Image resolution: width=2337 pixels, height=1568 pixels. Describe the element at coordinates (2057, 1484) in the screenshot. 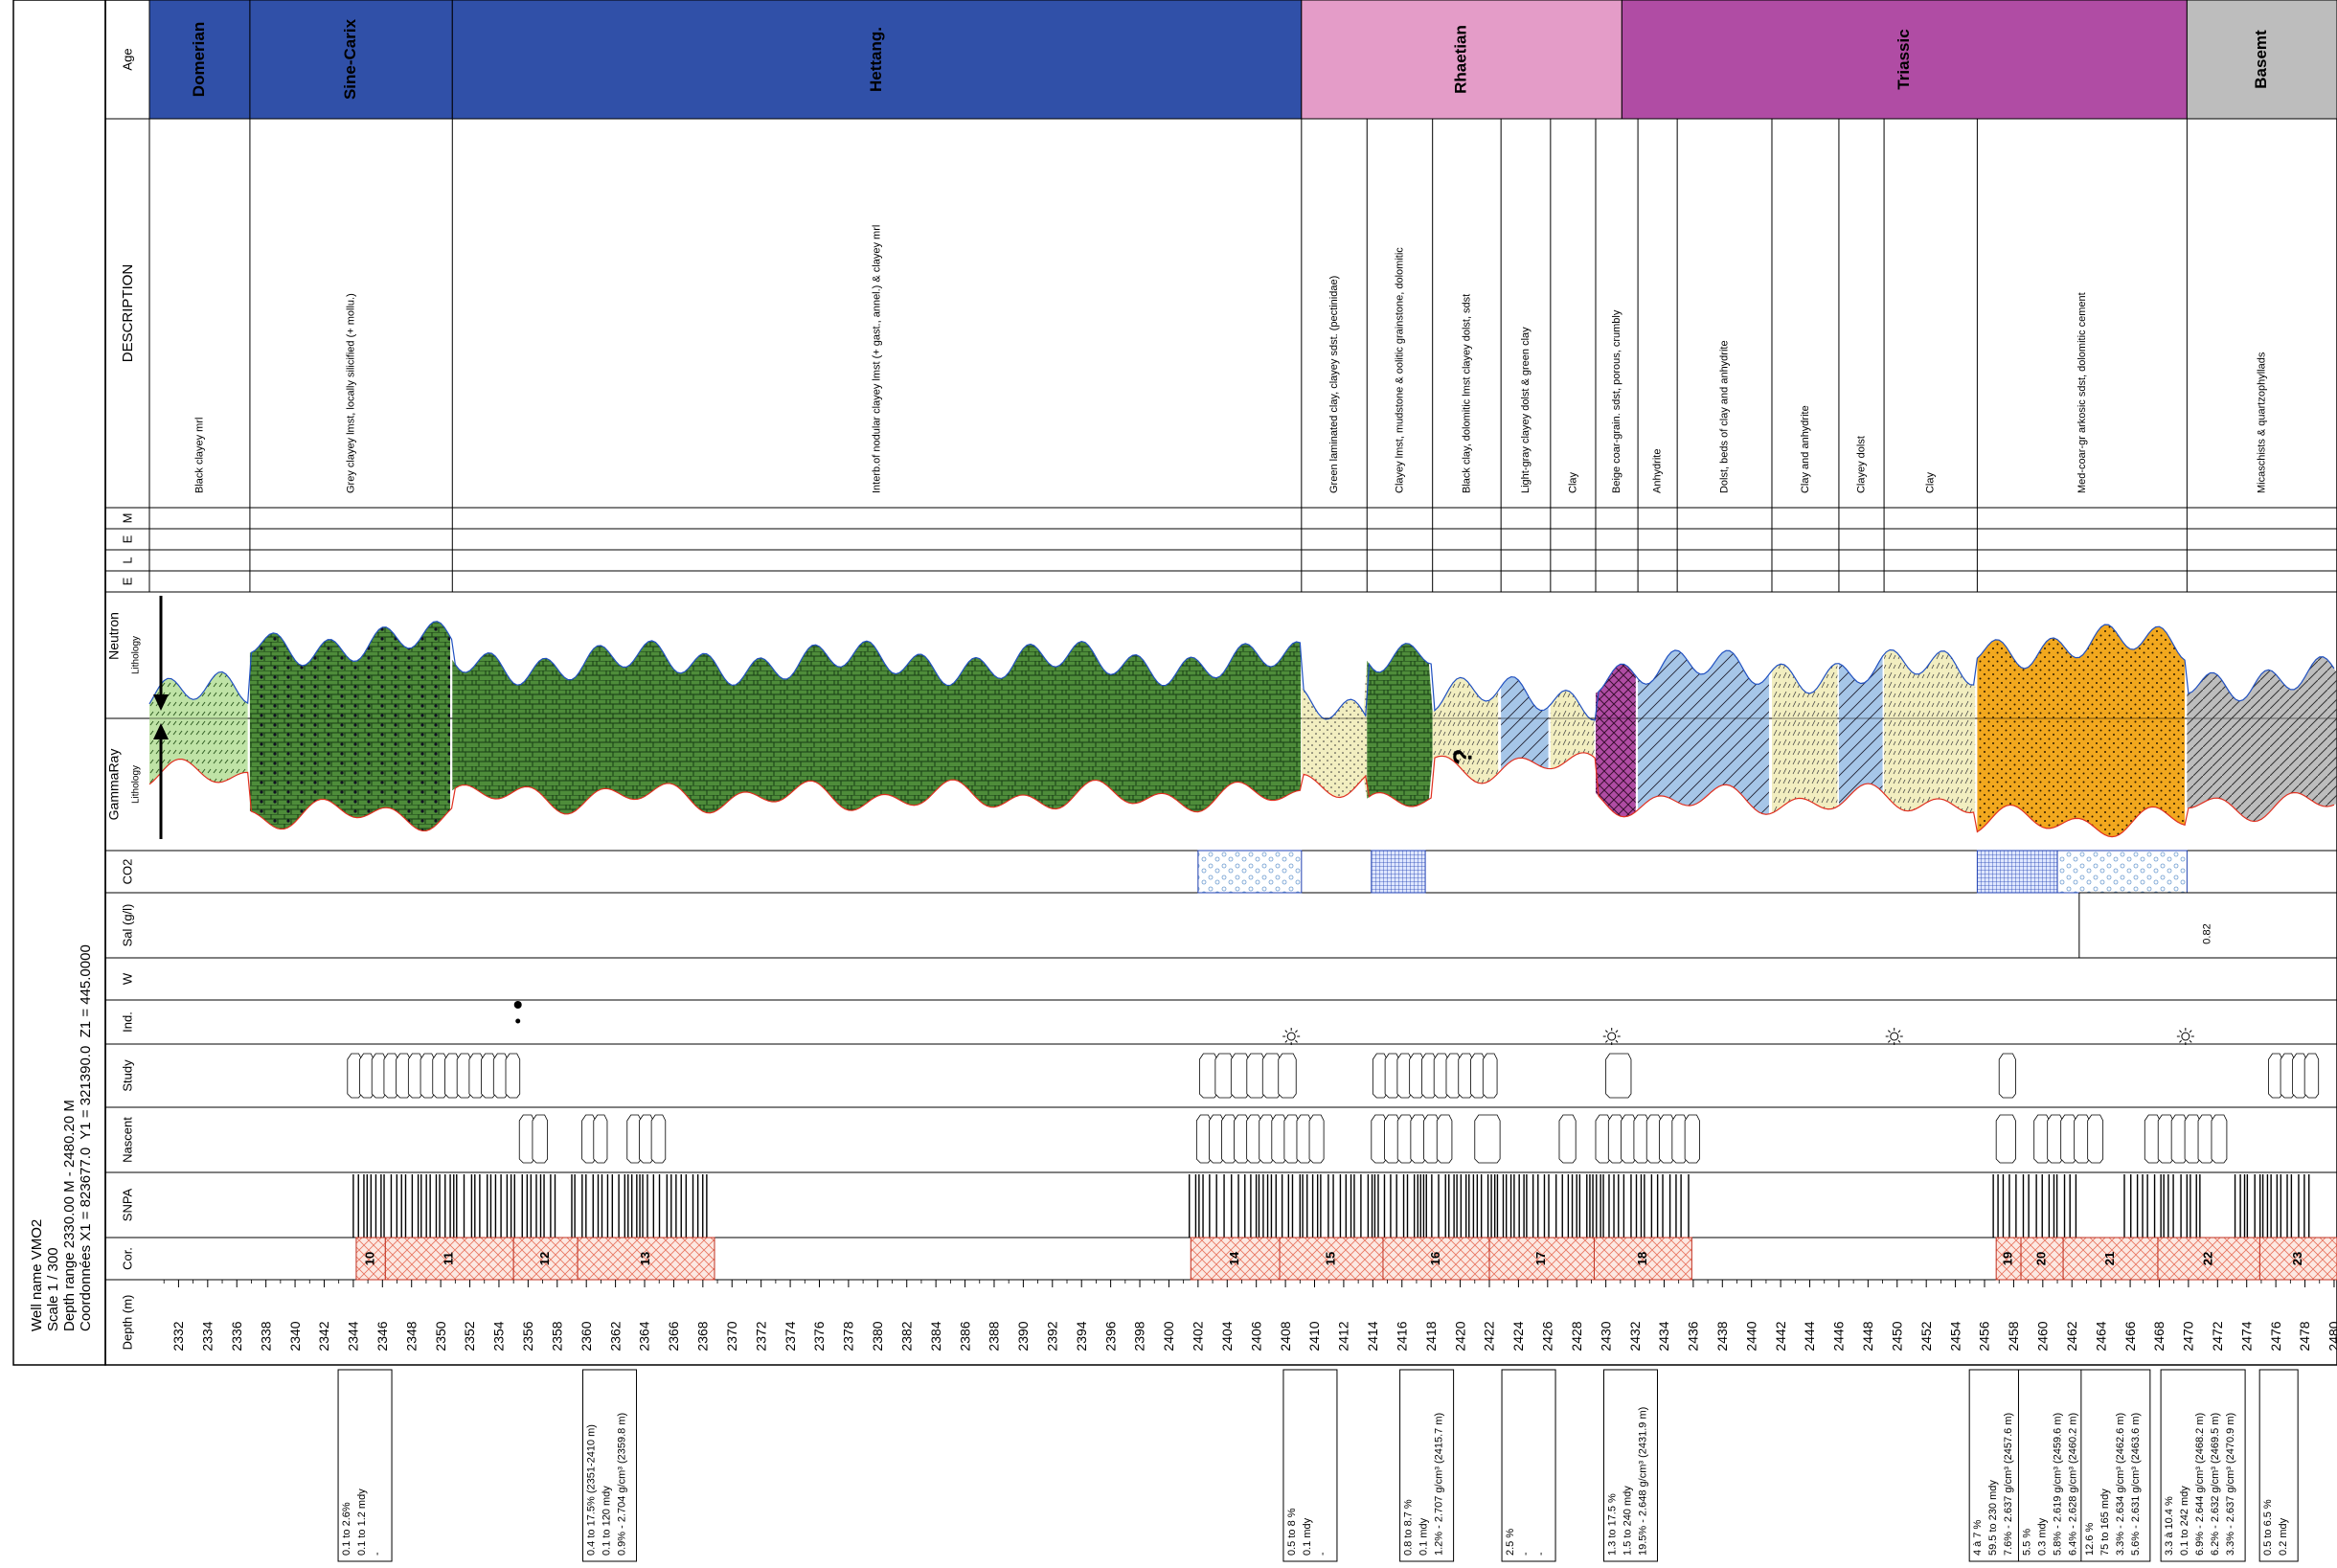

I see `core-note-line: 5.8% - 2.619 g/cm³ (2459.6 m)` at that location.